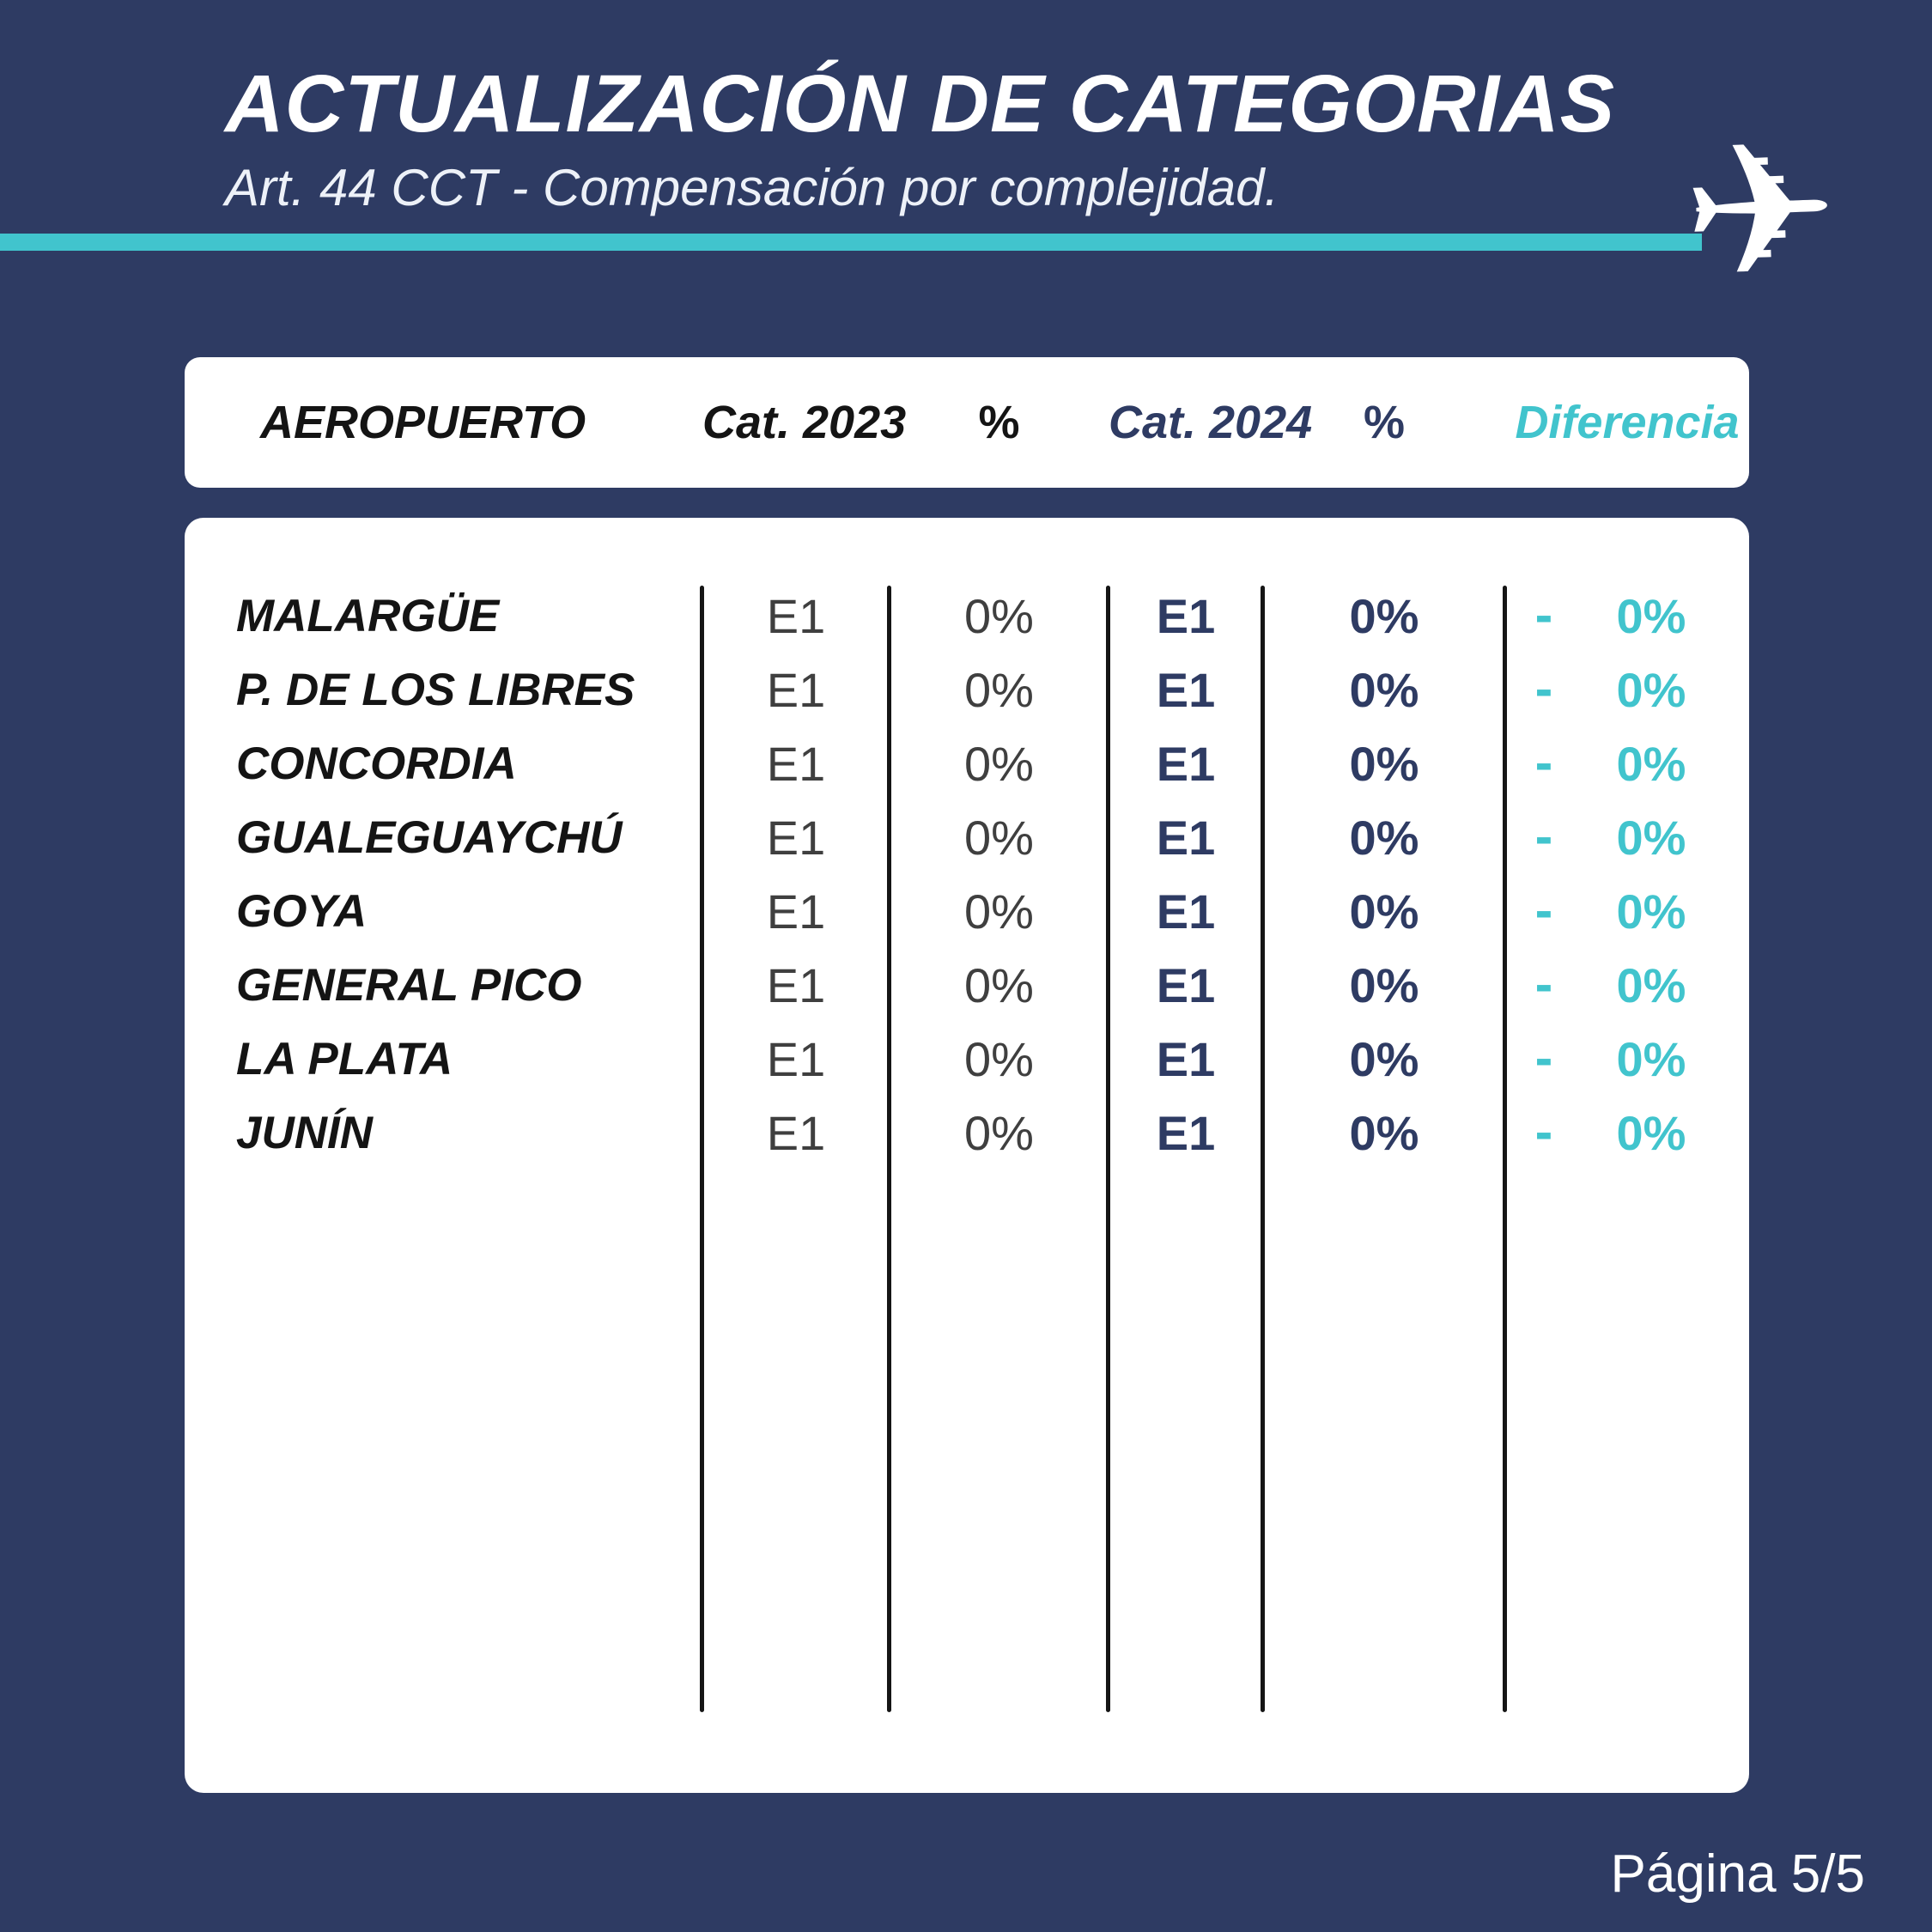  Describe the element at coordinates (1211, 422) in the screenshot. I see `column-header-cat-2024: Cat. 2024` at that location.